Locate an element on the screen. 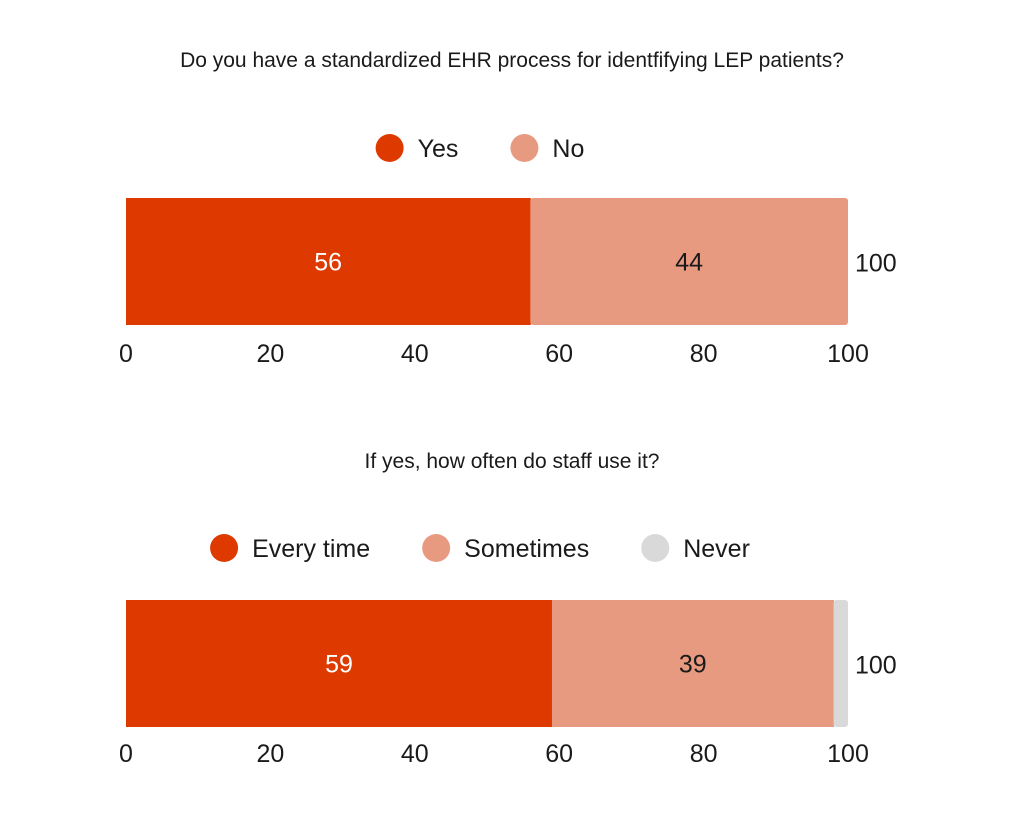  chart-2-title: If yes, how often do staff use it? is located at coordinates (512, 461).